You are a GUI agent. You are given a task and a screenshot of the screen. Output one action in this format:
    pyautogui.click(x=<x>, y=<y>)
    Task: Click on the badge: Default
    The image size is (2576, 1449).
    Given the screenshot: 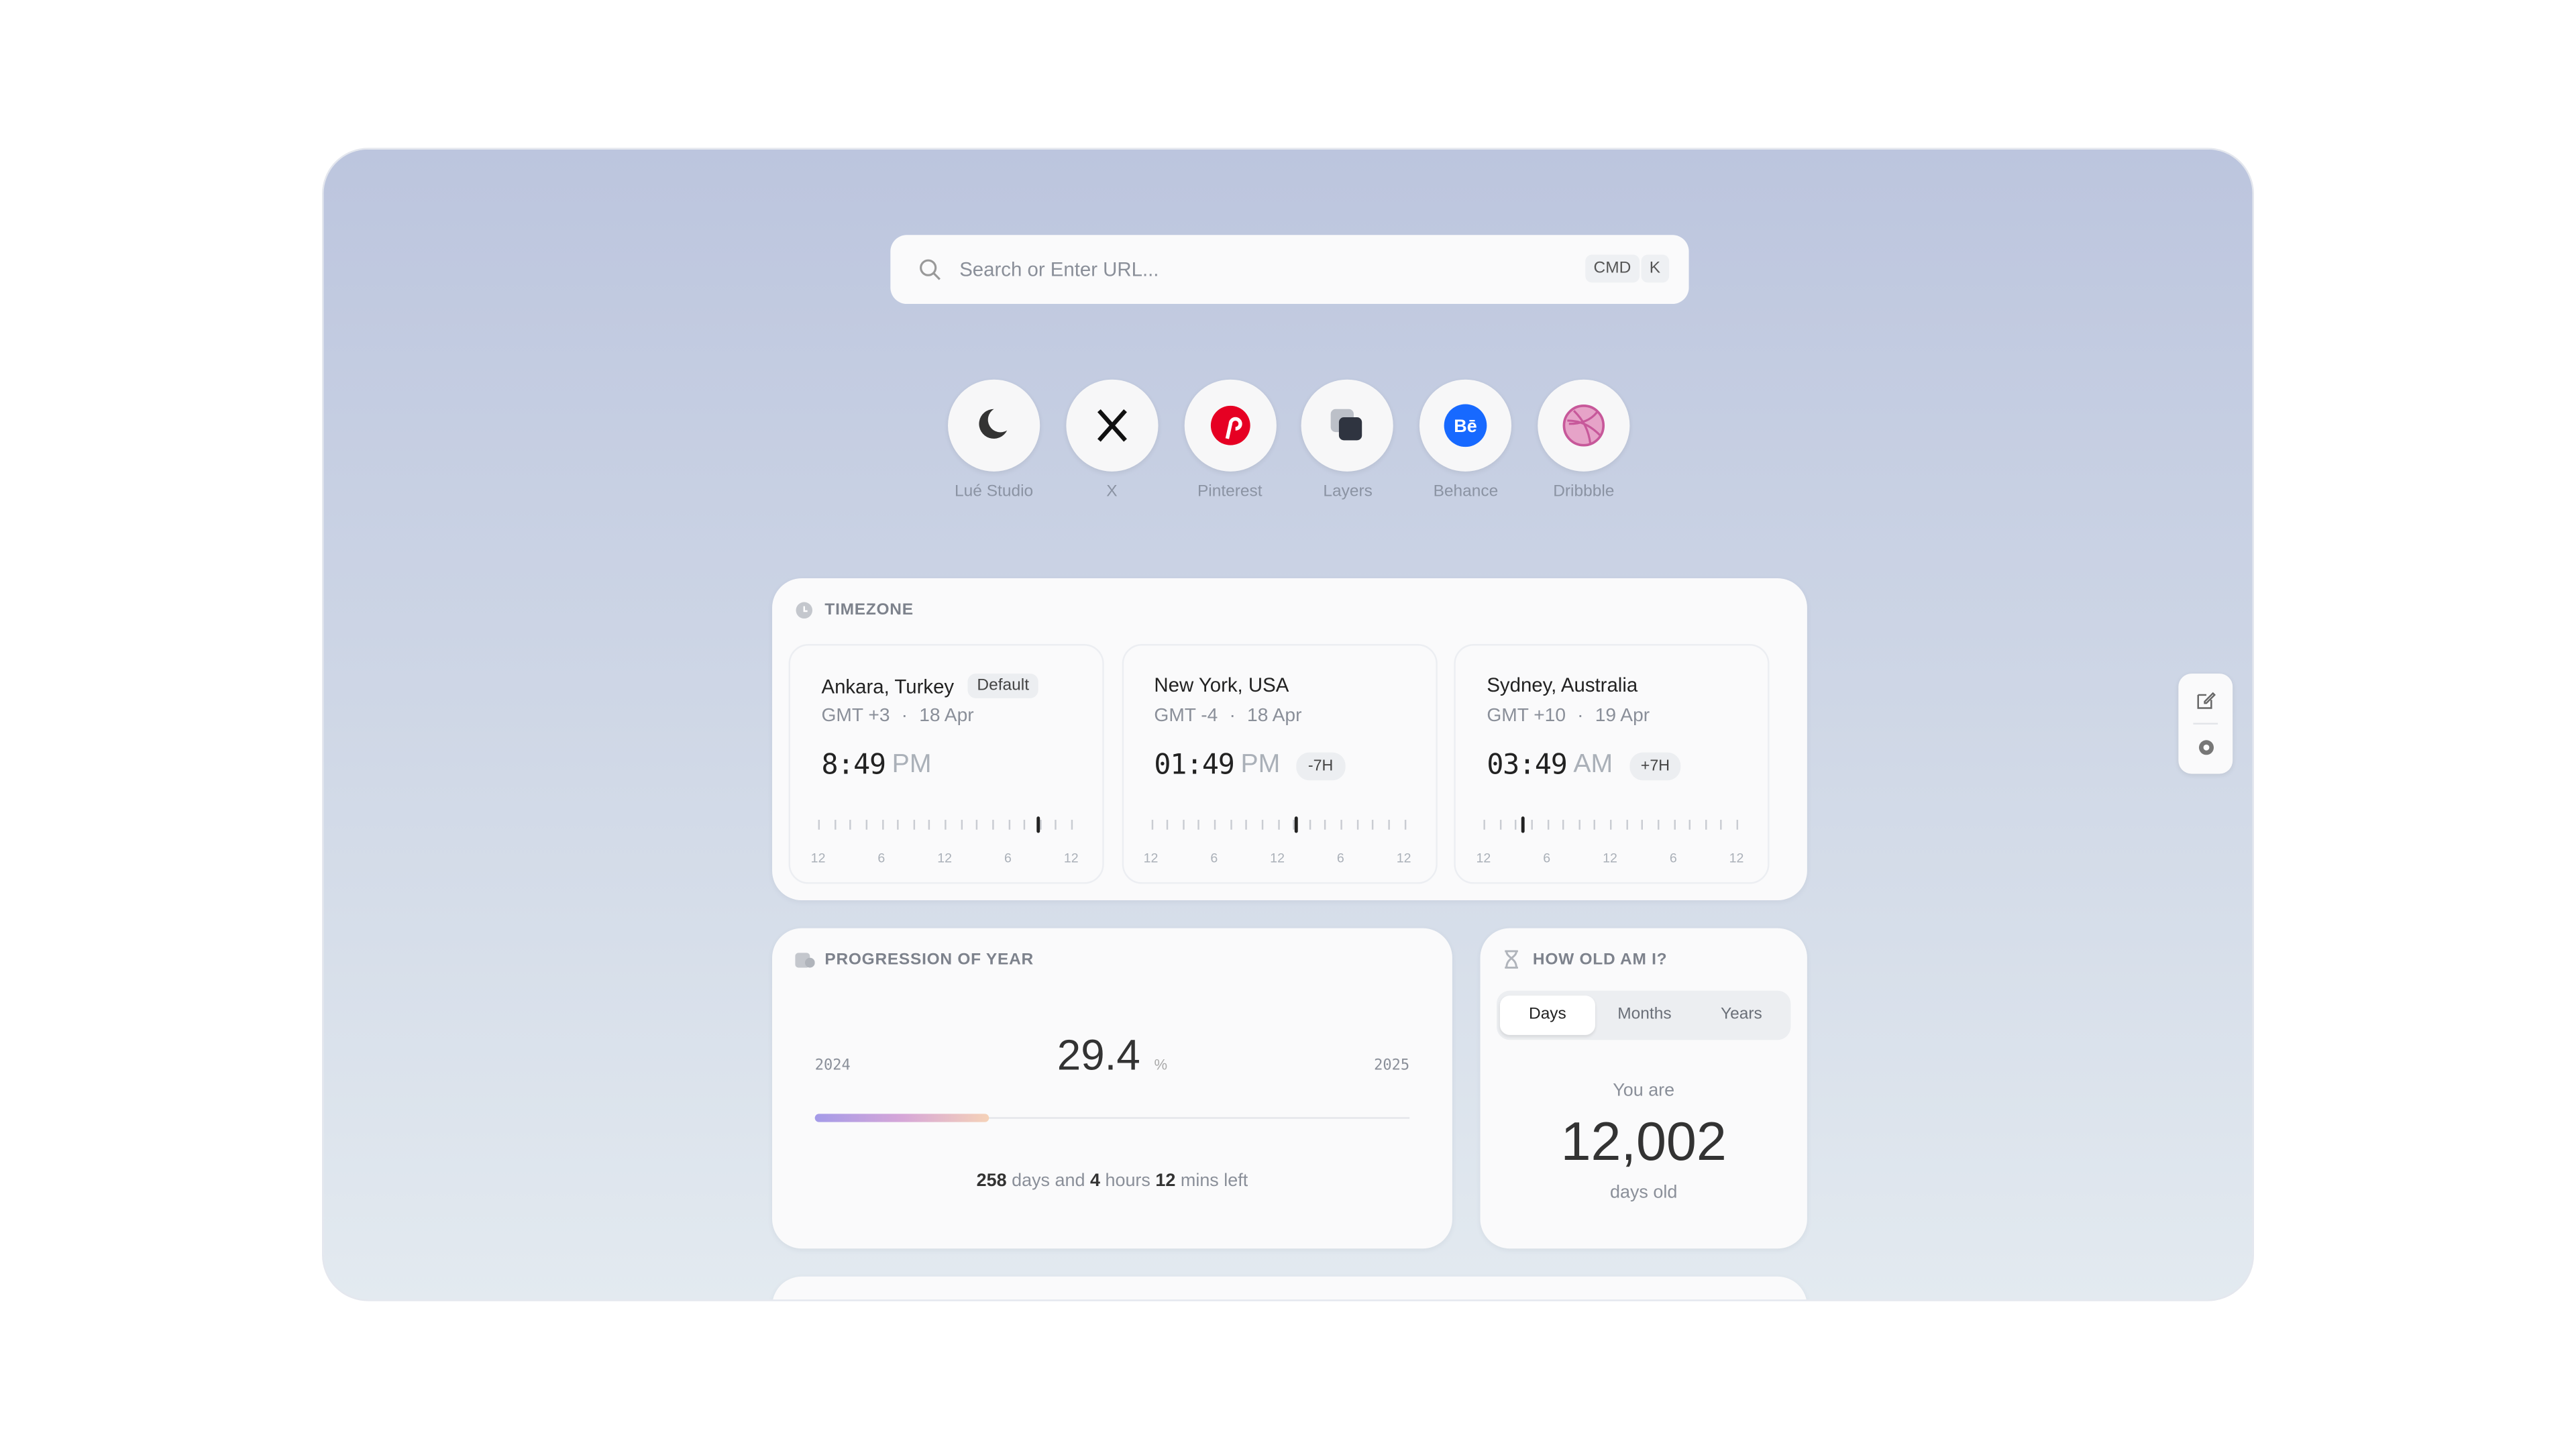 What is the action you would take?
    pyautogui.click(x=1003, y=686)
    